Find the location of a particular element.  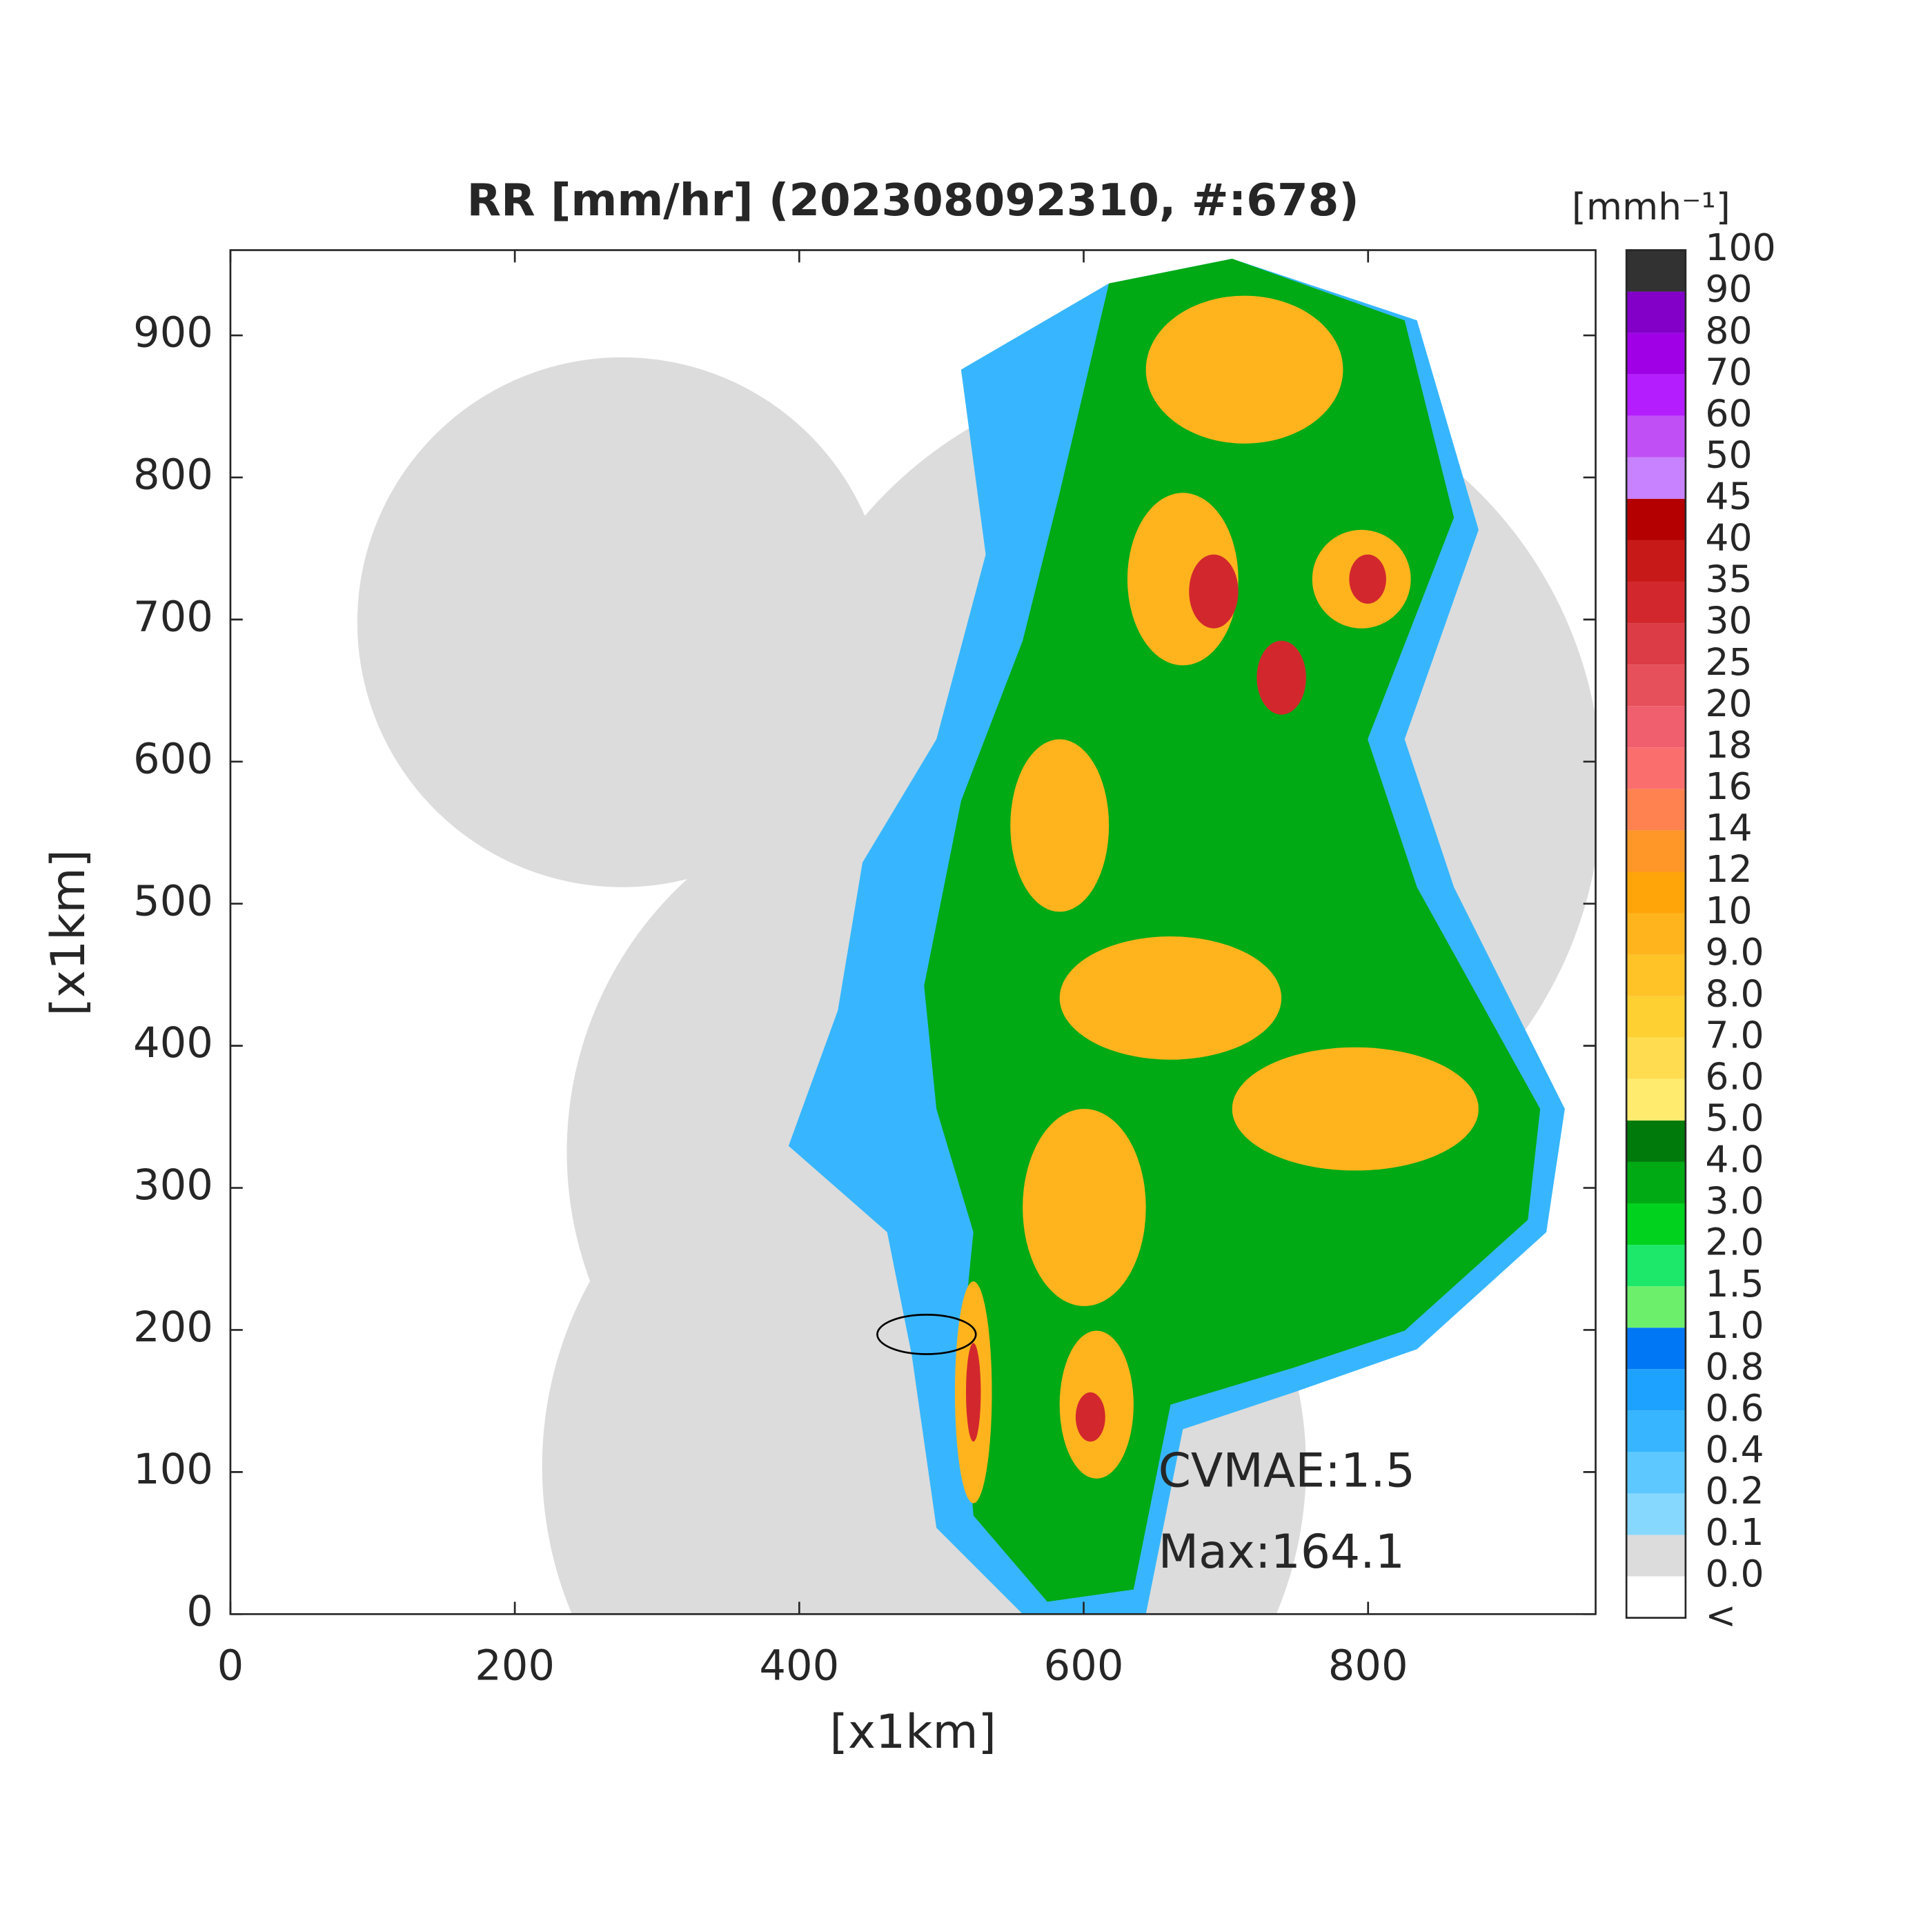

annotation: Max:164.1 is located at coordinates (1282, 1552).